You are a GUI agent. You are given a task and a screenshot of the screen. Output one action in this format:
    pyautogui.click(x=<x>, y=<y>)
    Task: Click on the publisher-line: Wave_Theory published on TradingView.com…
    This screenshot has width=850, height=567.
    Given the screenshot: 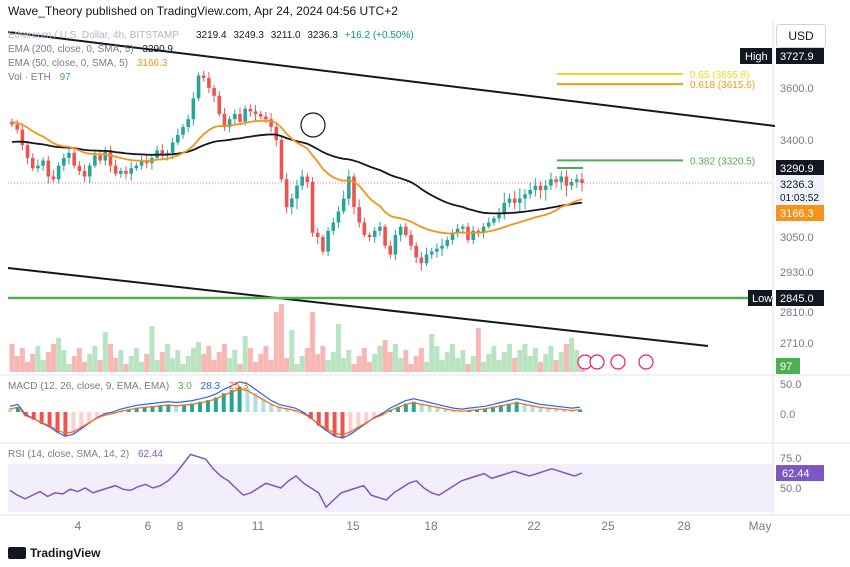 What is the action you would take?
    pyautogui.click(x=203, y=11)
    